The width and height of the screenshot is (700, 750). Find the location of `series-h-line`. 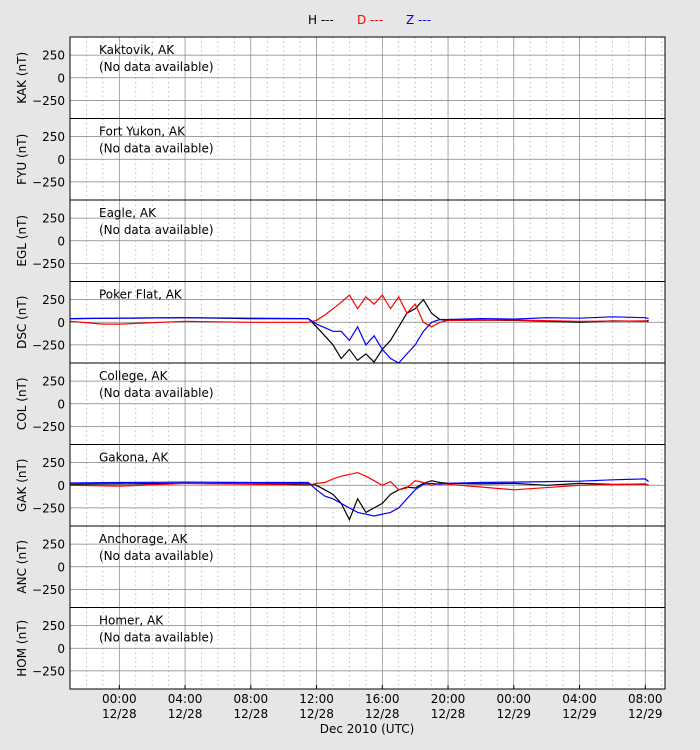

series-h-line is located at coordinates (359, 501).